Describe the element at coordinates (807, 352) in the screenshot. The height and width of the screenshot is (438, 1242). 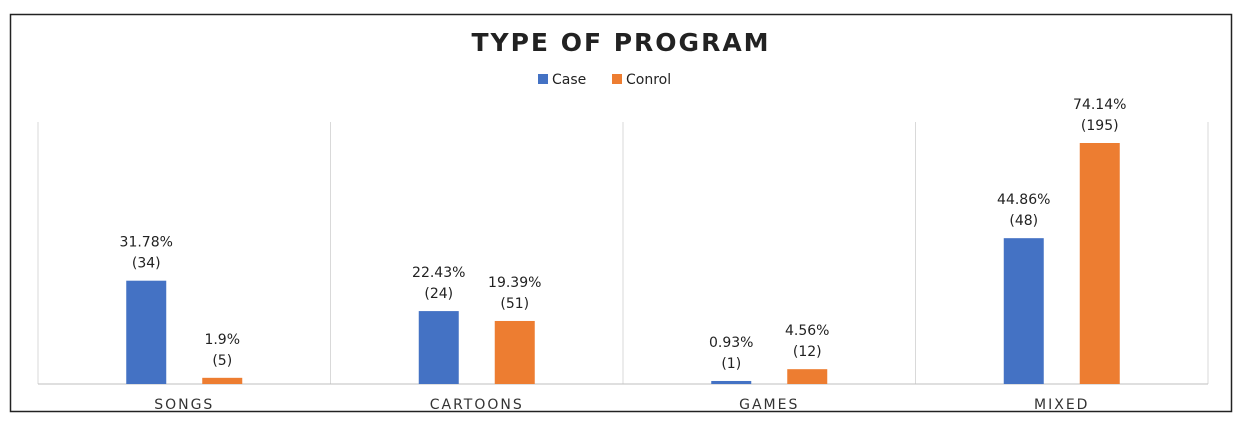
I see `data-label: (12)` at that location.